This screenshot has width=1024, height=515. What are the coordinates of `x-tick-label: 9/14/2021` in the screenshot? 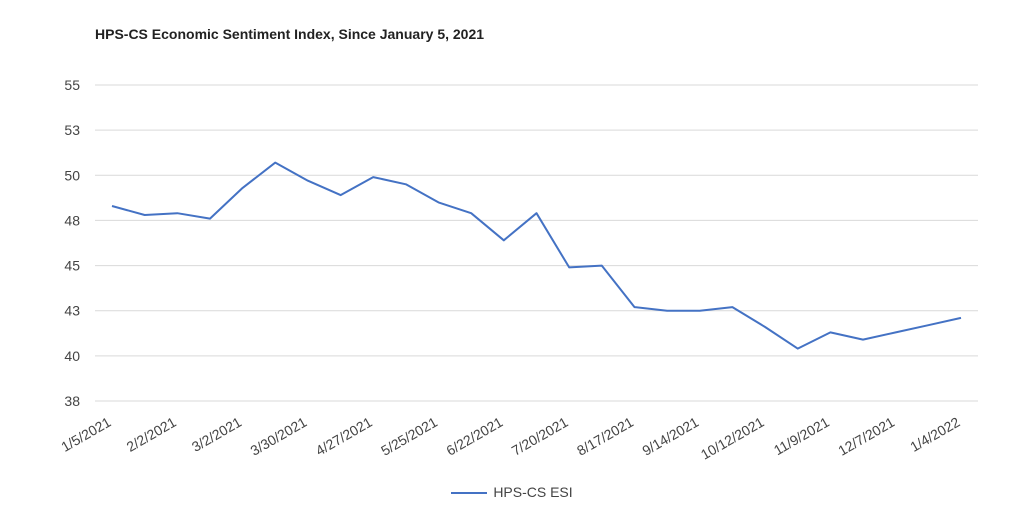 It's located at (670, 436).